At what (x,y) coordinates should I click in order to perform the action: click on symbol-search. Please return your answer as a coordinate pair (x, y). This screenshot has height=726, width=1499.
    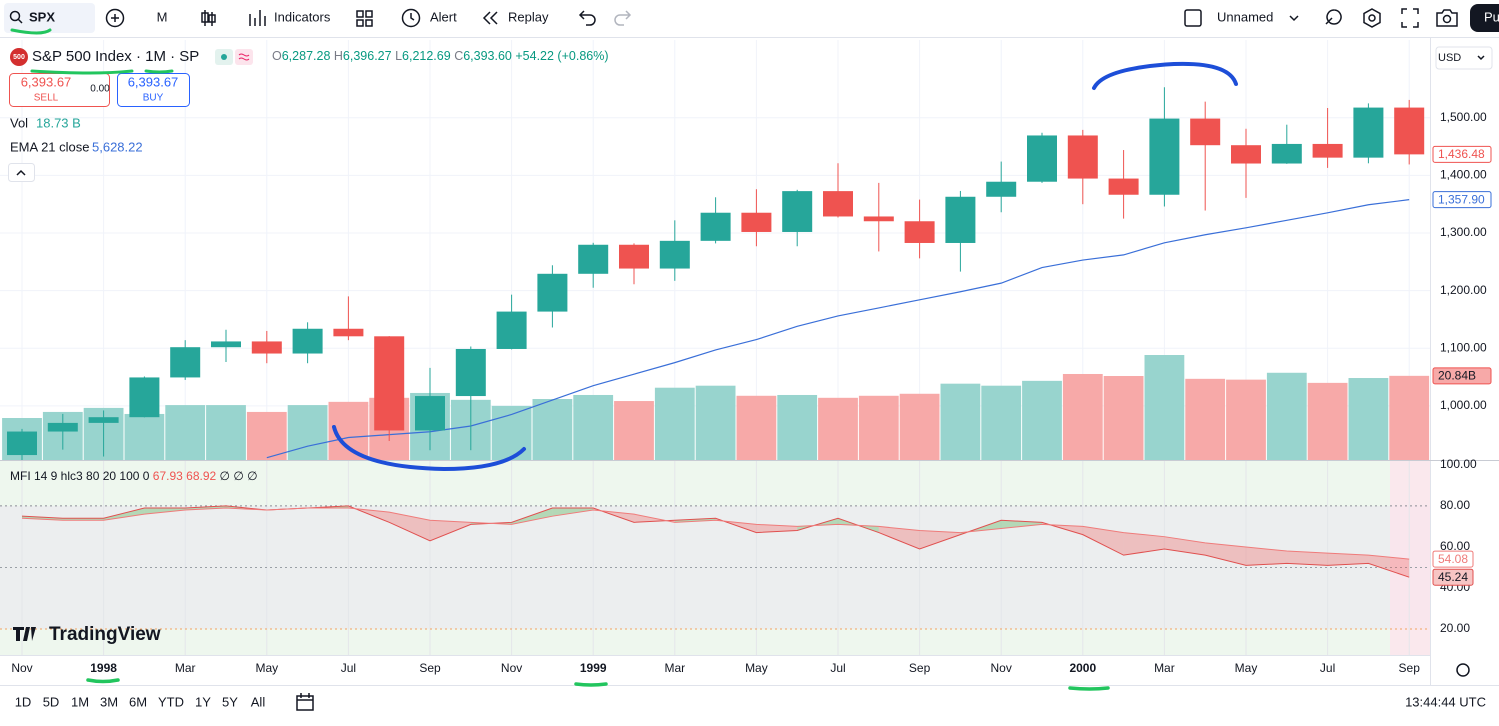
    Looking at the image, I should click on (49, 18).